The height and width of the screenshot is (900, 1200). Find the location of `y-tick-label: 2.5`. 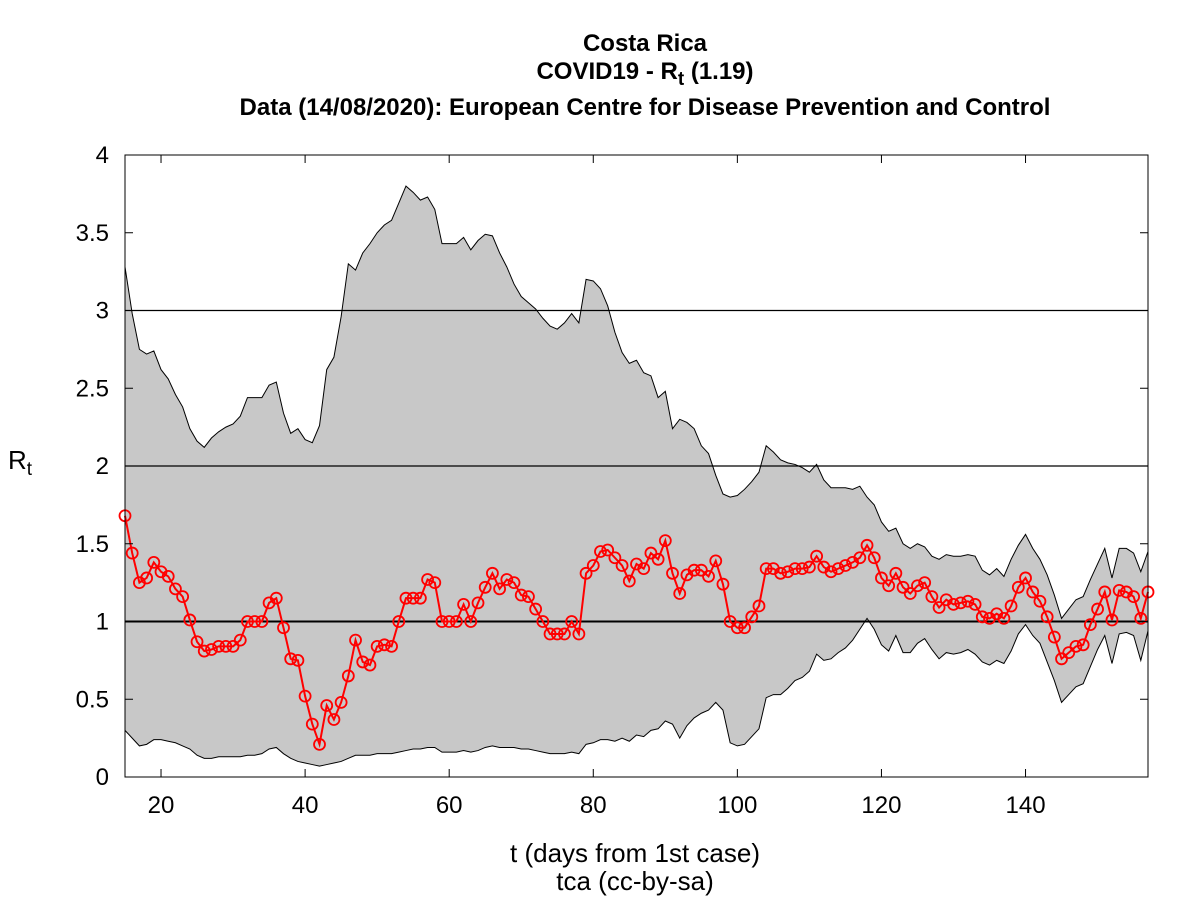

y-tick-label: 2.5 is located at coordinates (92, 388).